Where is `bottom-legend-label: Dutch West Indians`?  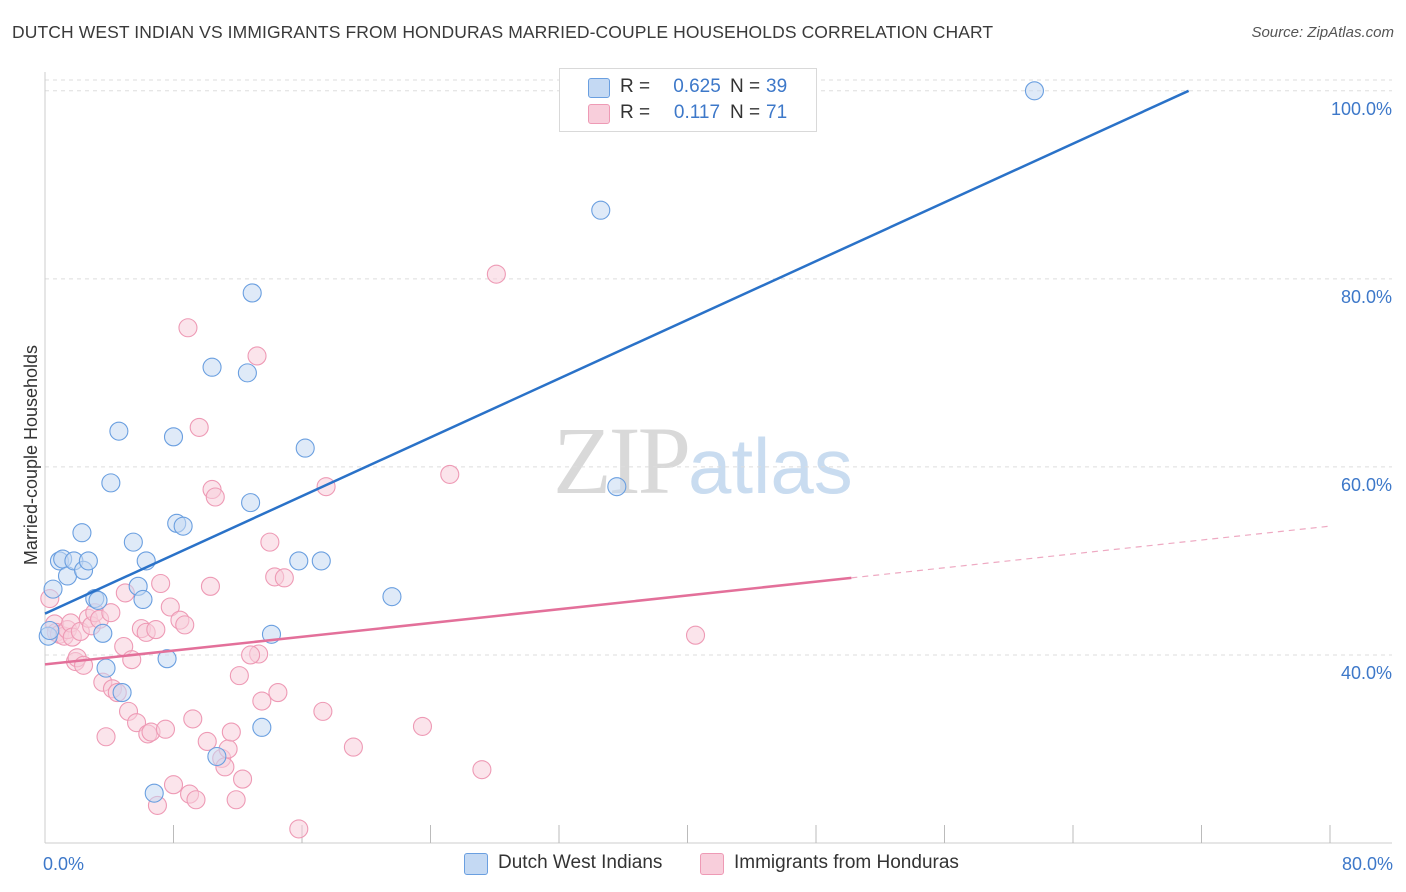 bottom-legend-label: Dutch West Indians is located at coordinates (580, 862).